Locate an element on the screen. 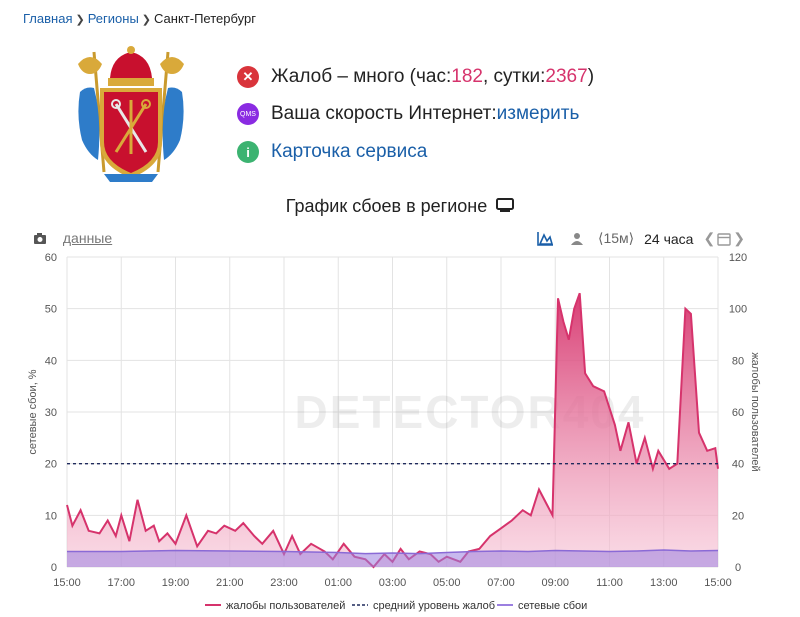  monitor-icon is located at coordinates (505, 205).